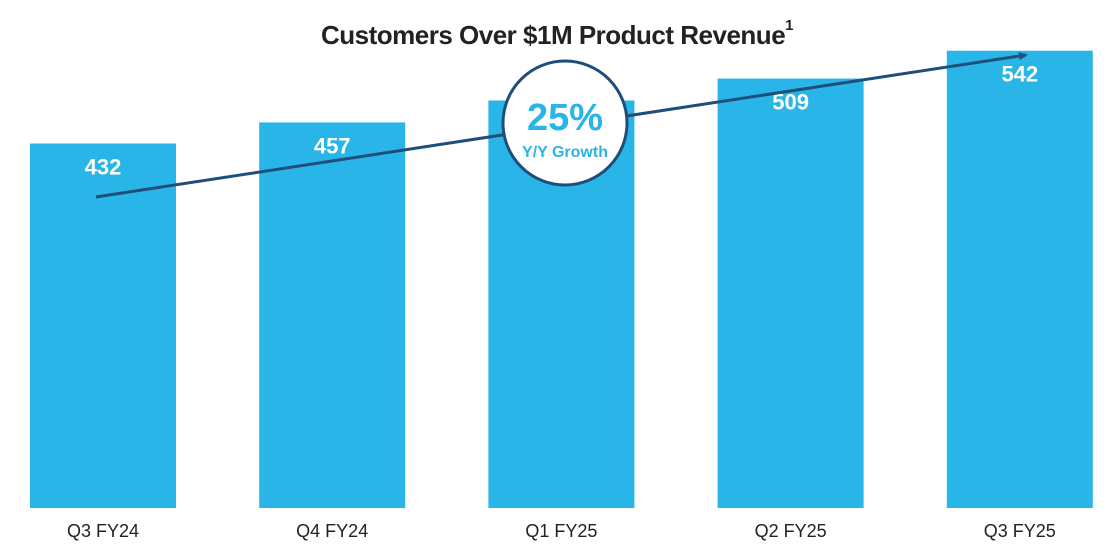 The width and height of the screenshot is (1114, 555). I want to click on bar-value-label: 542, so click(1019, 74).